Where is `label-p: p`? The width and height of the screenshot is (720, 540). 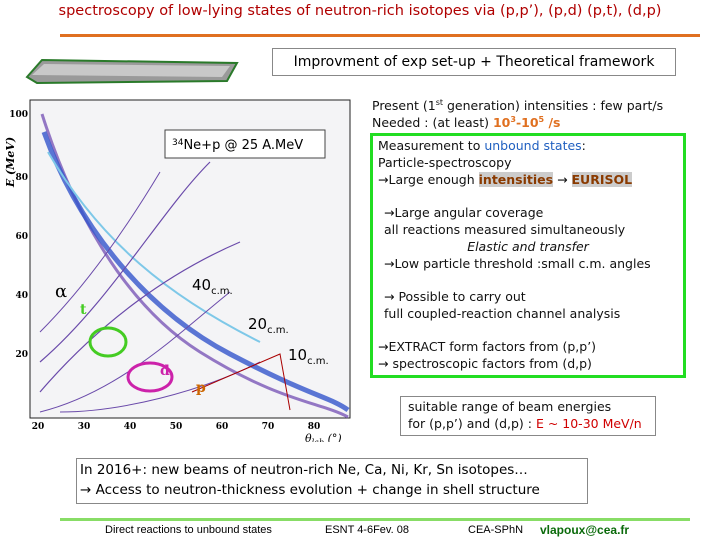 label-p: p is located at coordinates (201, 388).